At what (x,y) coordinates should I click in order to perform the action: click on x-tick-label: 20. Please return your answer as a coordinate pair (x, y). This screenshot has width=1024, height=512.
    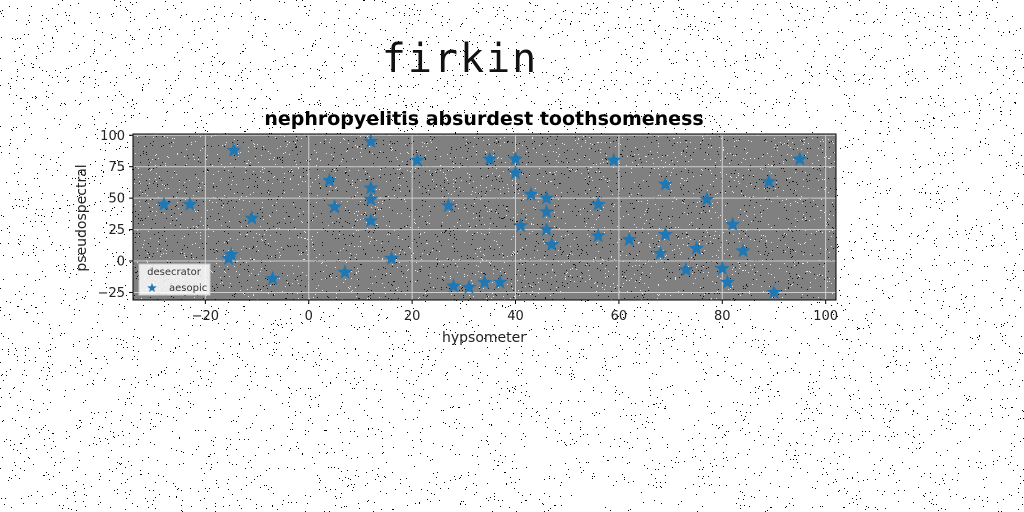
    Looking at the image, I should click on (412, 316).